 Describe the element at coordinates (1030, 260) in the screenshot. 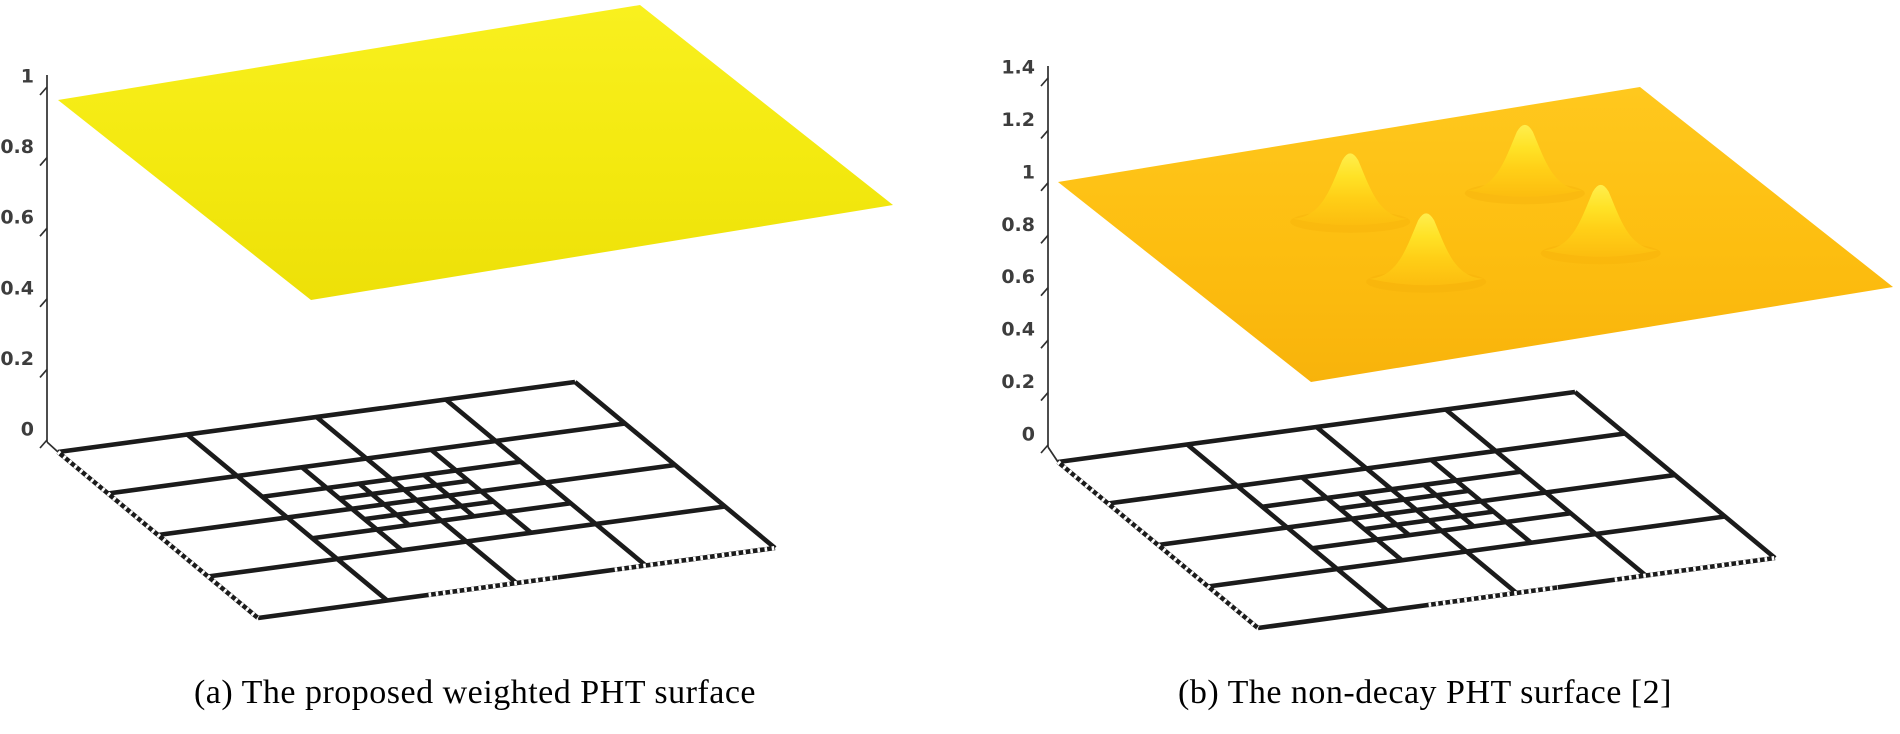

I see `z-axis-b: 1.4 1.2 1 0.8 0.6 0.4 0.2 0` at that location.